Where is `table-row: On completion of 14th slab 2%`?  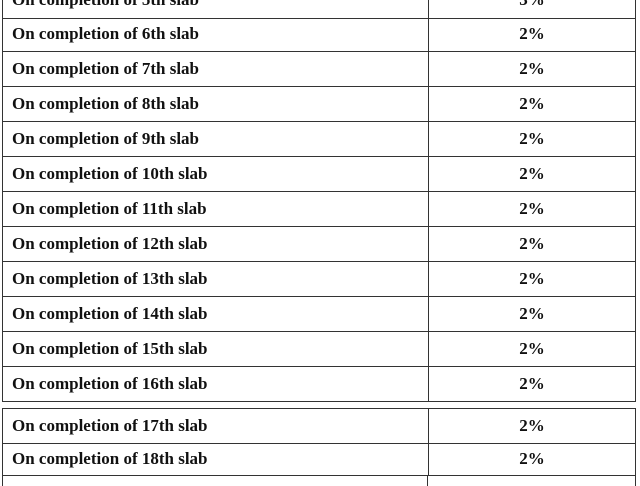
table-row: On completion of 14th slab 2% is located at coordinates (319, 314).